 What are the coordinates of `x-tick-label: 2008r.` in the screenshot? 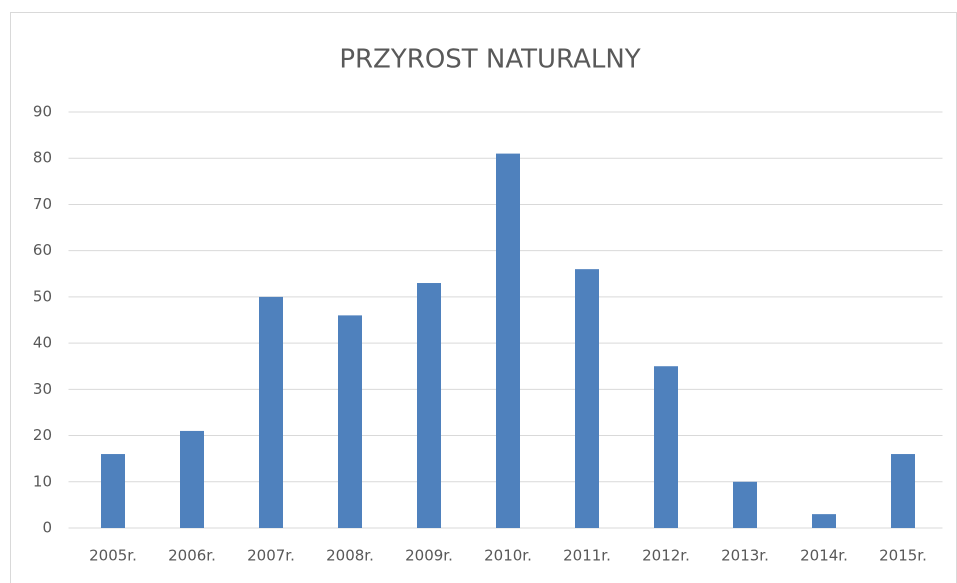 It's located at (350, 556).